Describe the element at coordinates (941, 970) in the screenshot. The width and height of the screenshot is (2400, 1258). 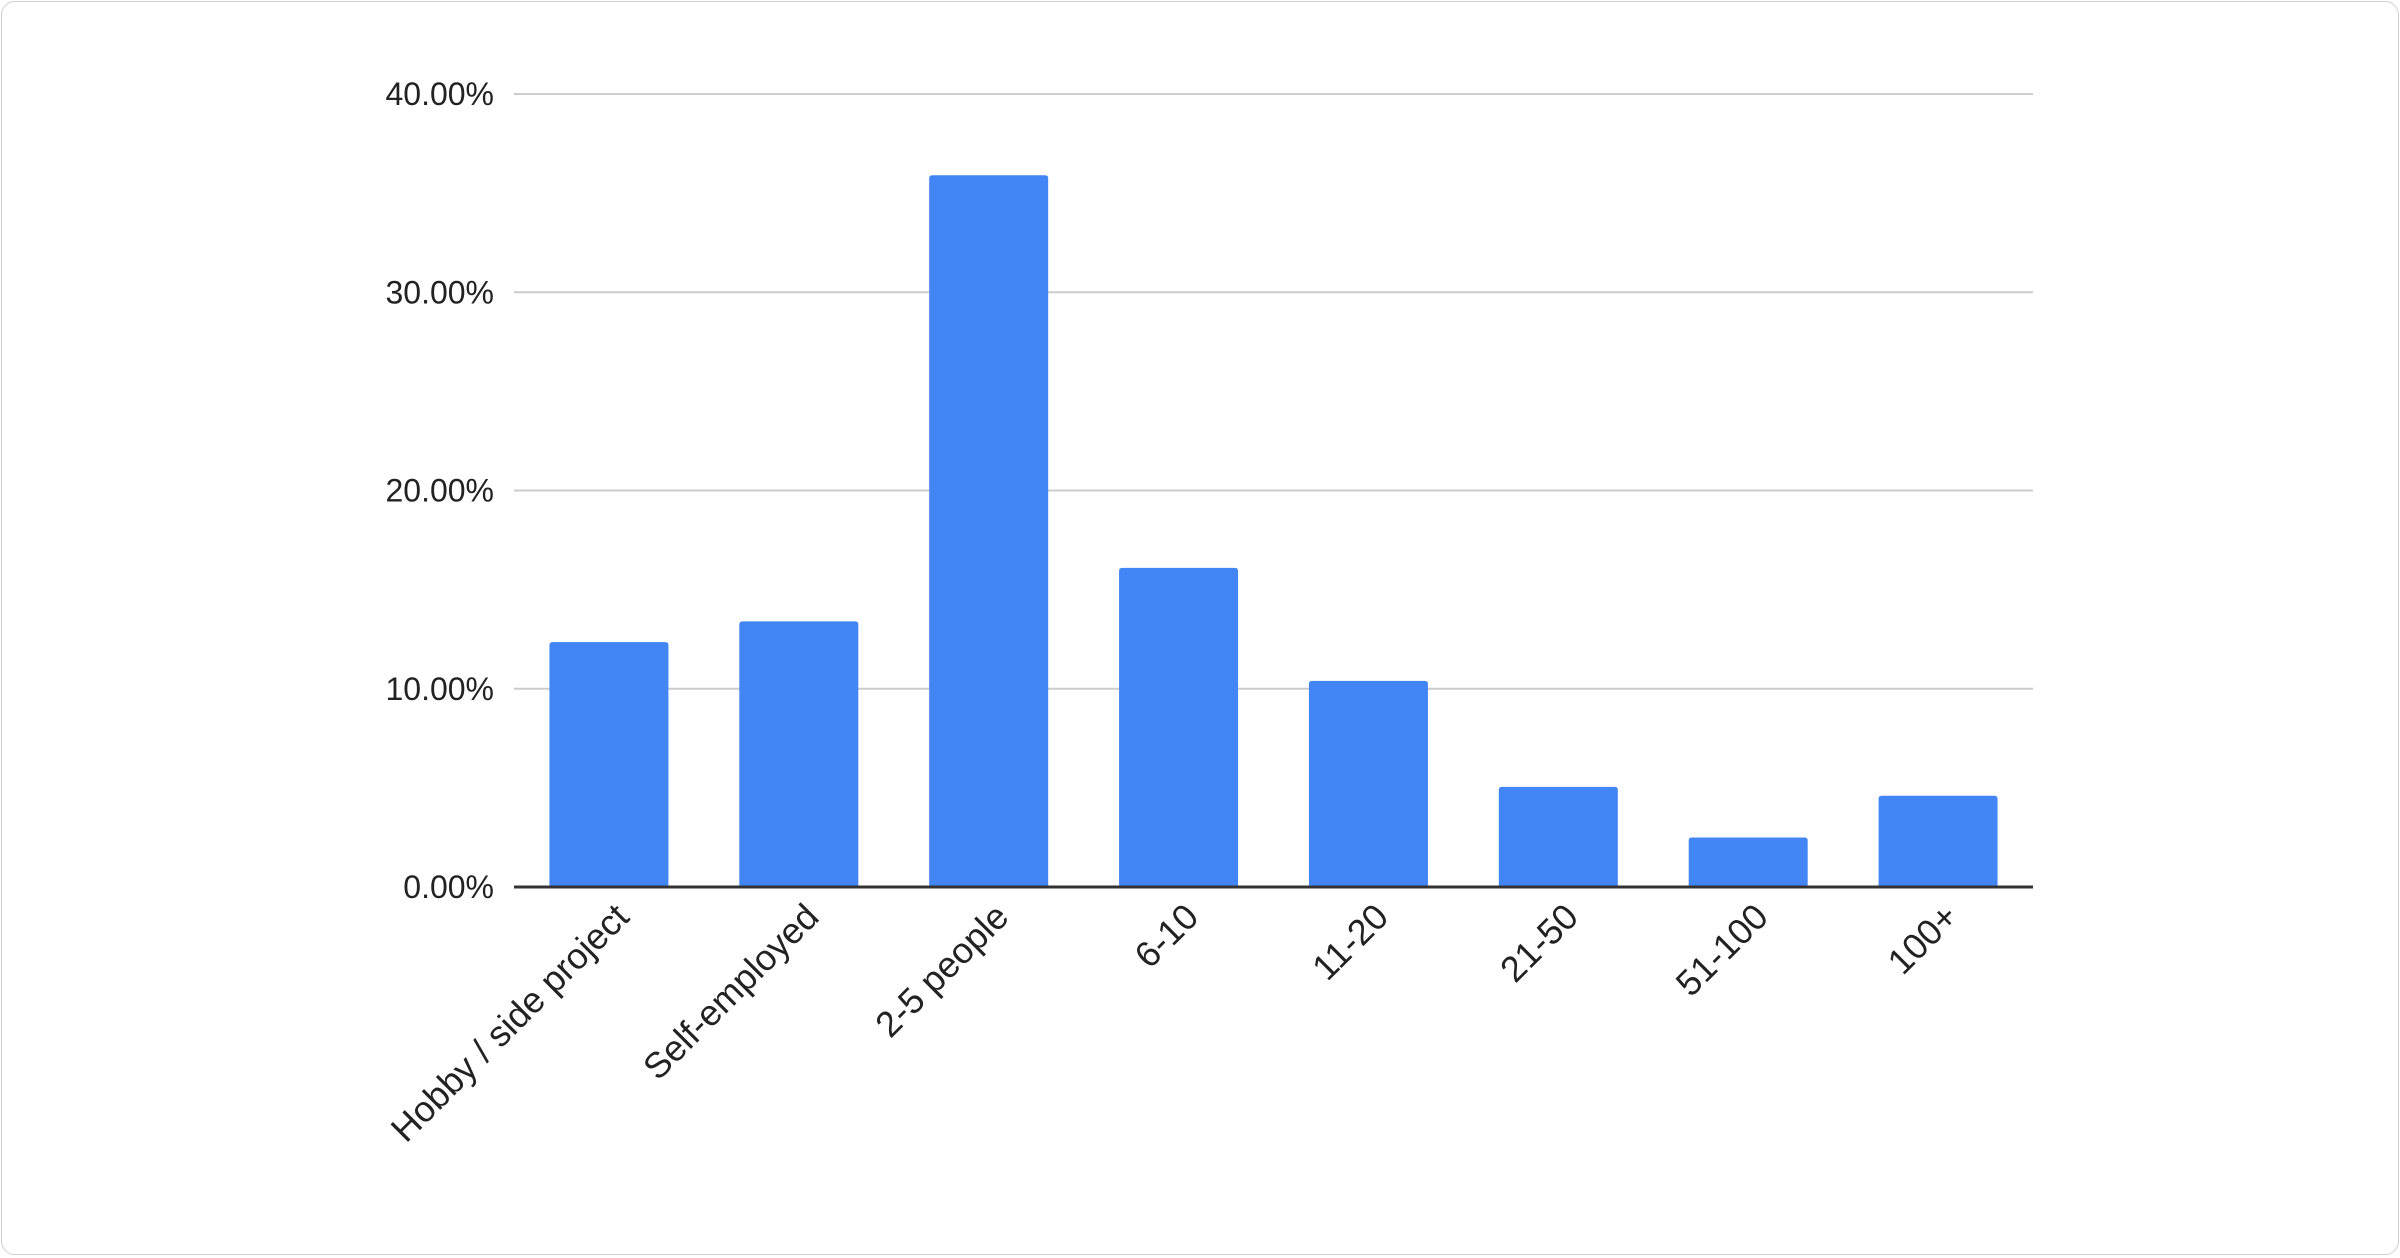
I see `x-tick-label: 2-5 people` at that location.